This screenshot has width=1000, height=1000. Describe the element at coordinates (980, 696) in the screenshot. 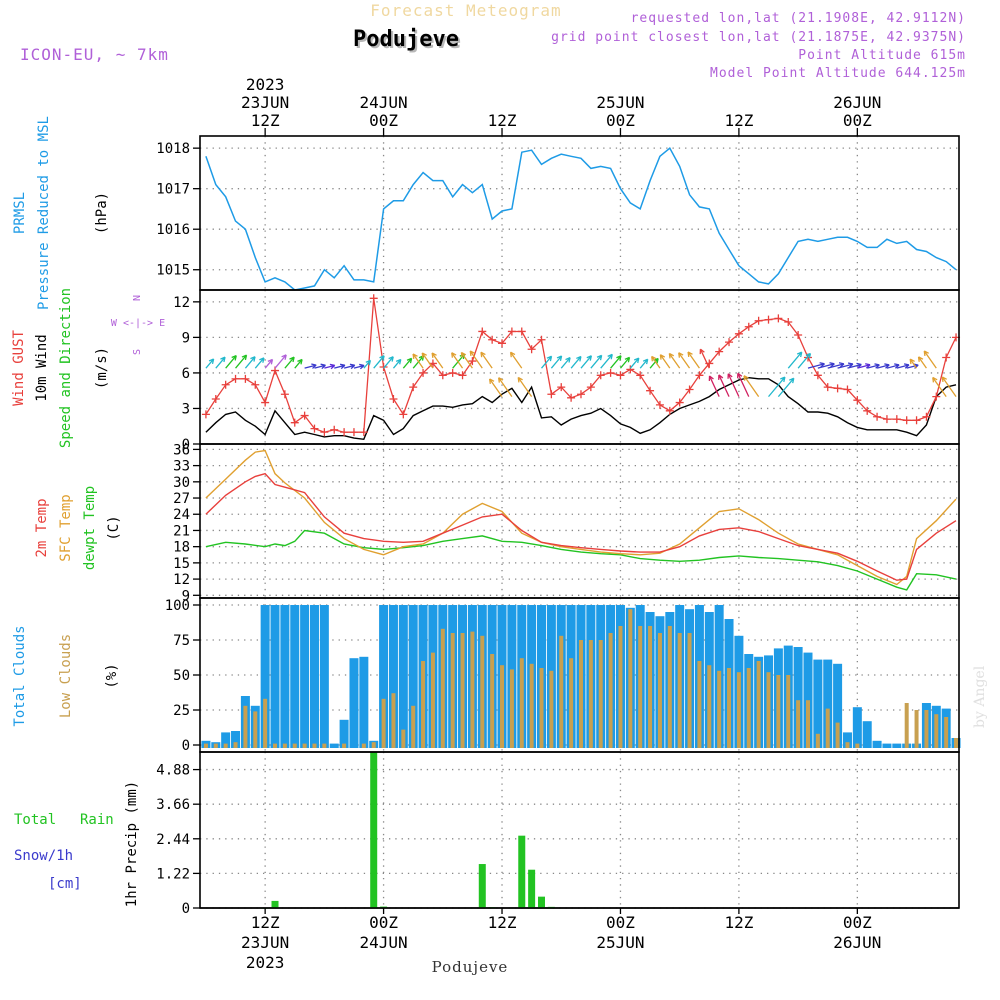

I see `credit-text: by Angel` at that location.